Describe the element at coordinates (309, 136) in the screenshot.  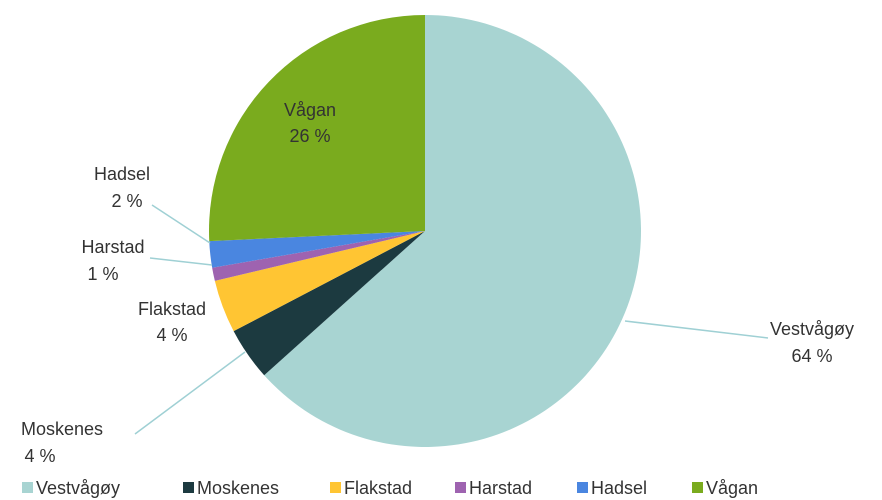
I see `slice-value: 26 %` at that location.